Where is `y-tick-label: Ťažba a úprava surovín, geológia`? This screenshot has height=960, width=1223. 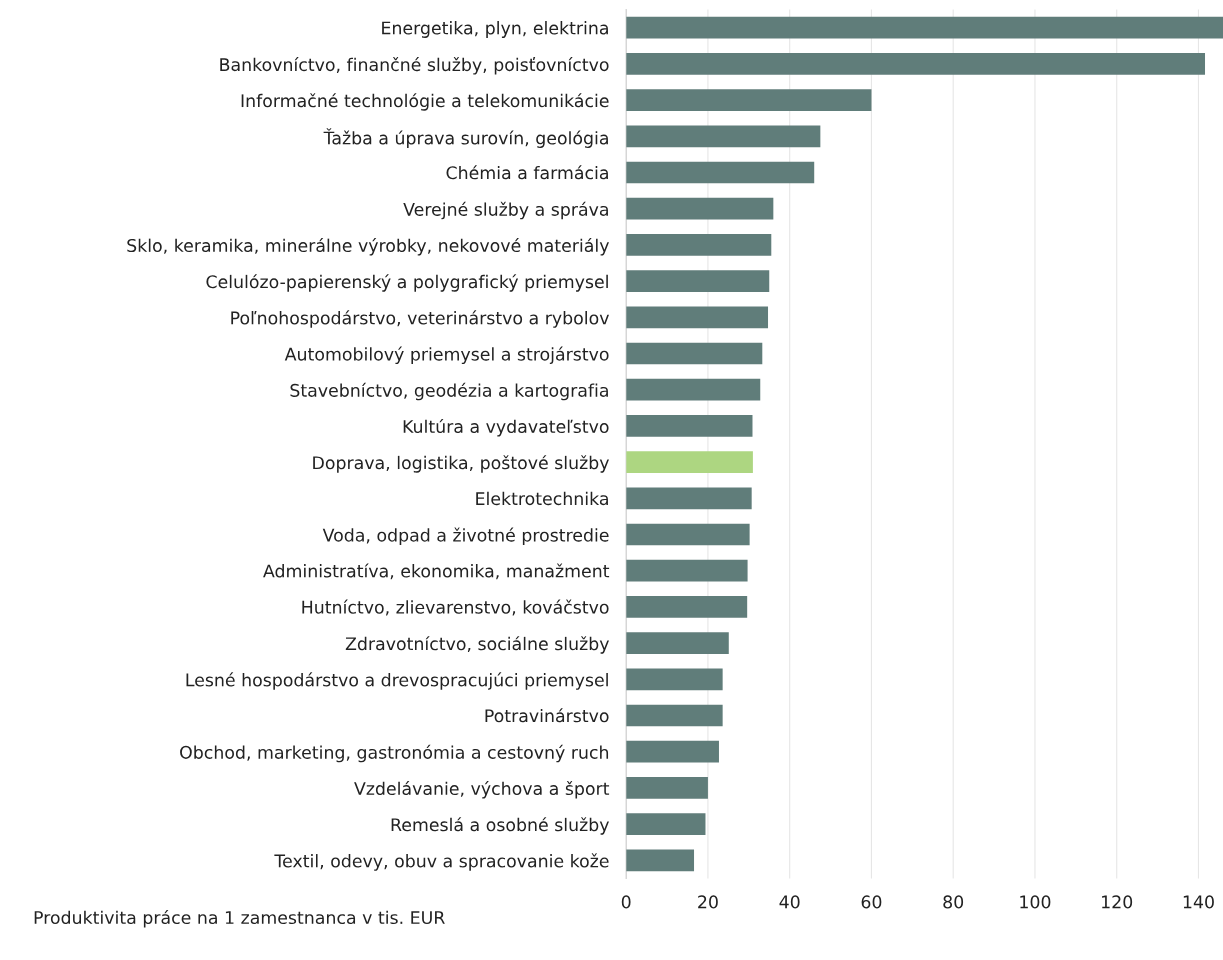
y-tick-label: Ťažba a úprava surovín, geológia is located at coordinates (465, 138).